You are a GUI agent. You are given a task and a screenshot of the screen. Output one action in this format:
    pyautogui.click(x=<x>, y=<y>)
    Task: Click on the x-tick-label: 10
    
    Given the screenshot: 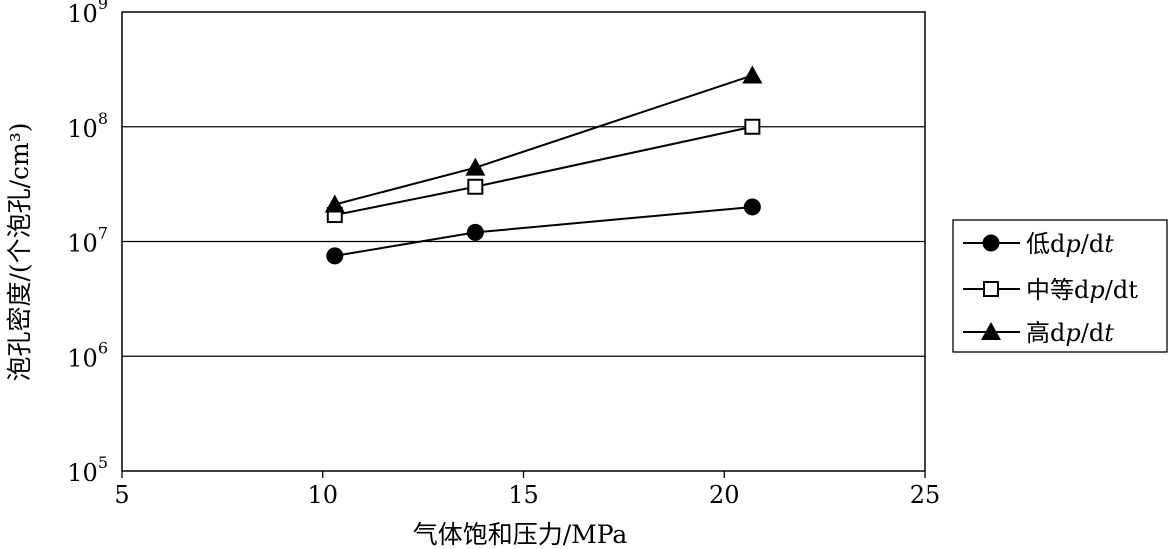 What is the action you would take?
    pyautogui.click(x=322, y=495)
    